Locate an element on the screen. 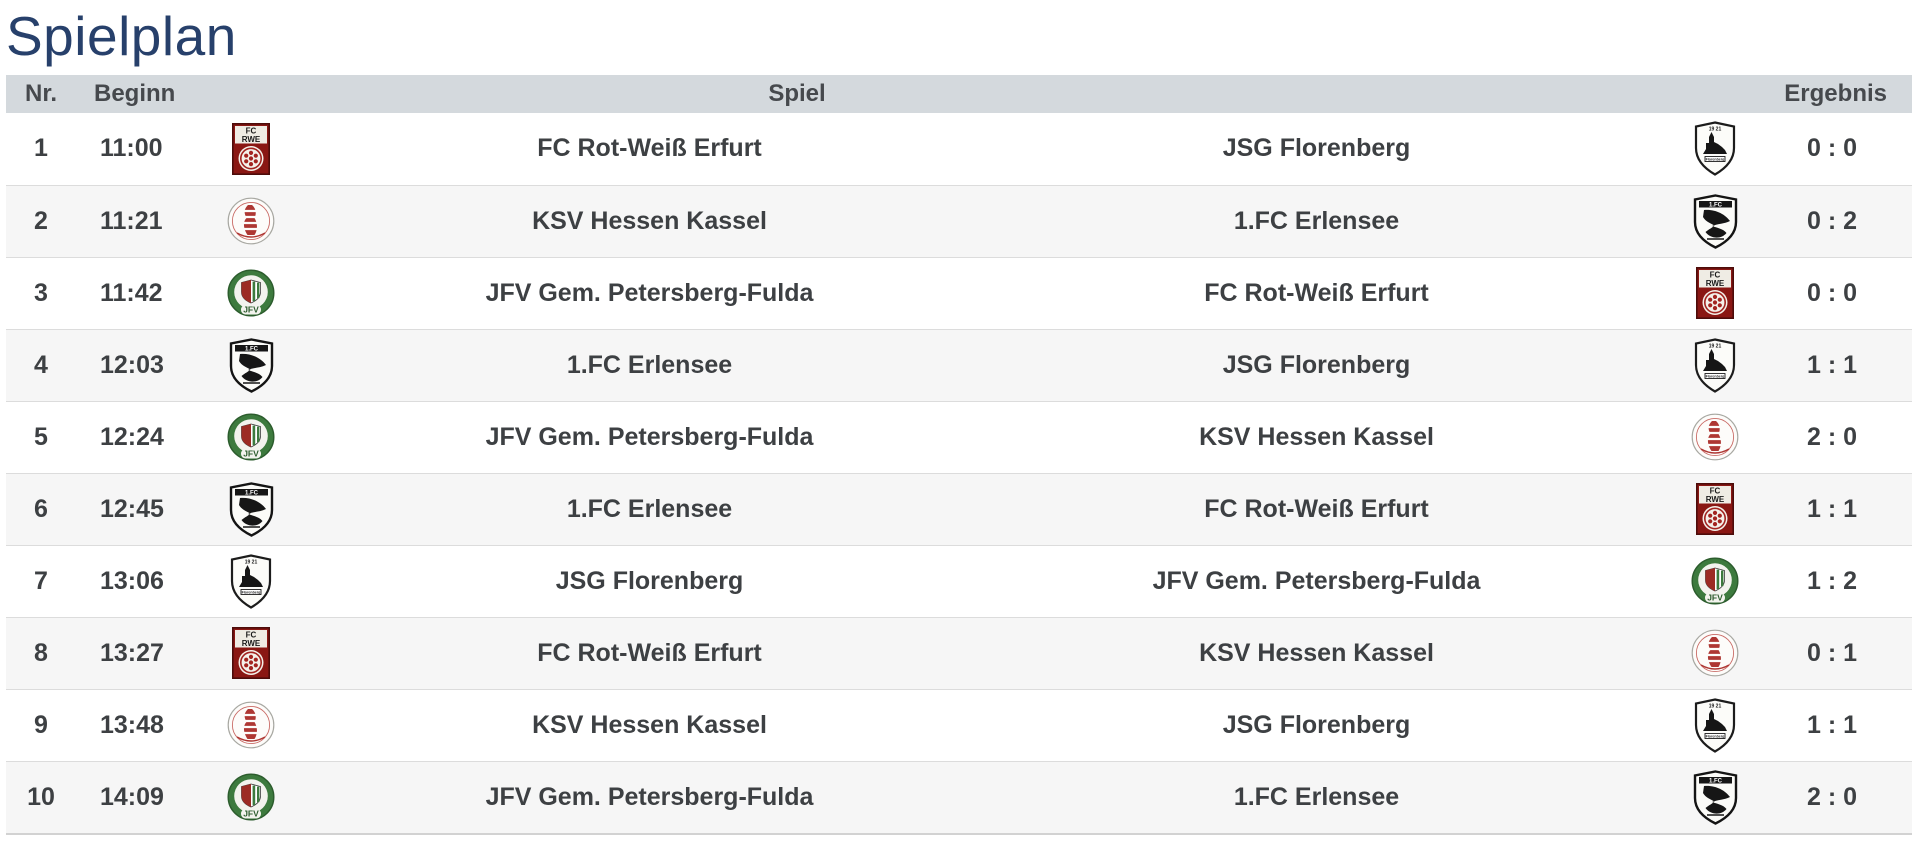 This screenshot has height=855, width=1920. match-number: 5 is located at coordinates (41, 436).